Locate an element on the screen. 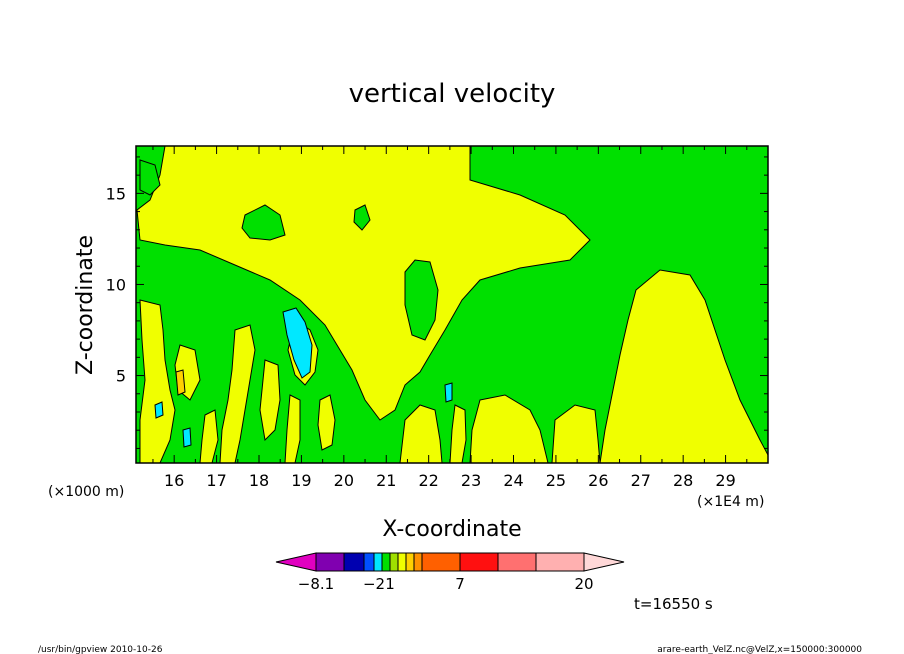  negative-regions is located at coordinates (289, 250).